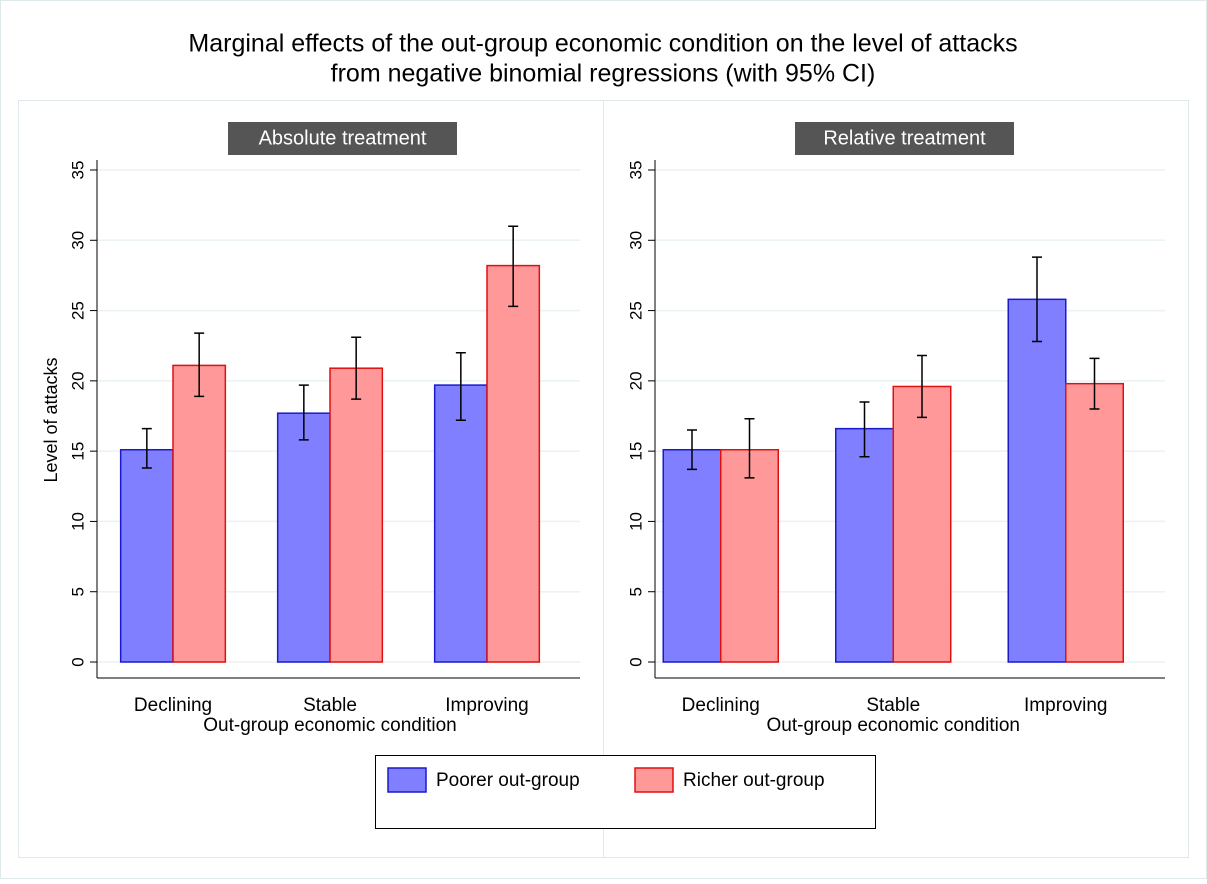 The height and width of the screenshot is (884, 1207). I want to click on panel-title: Absolute treatment, so click(343, 138).